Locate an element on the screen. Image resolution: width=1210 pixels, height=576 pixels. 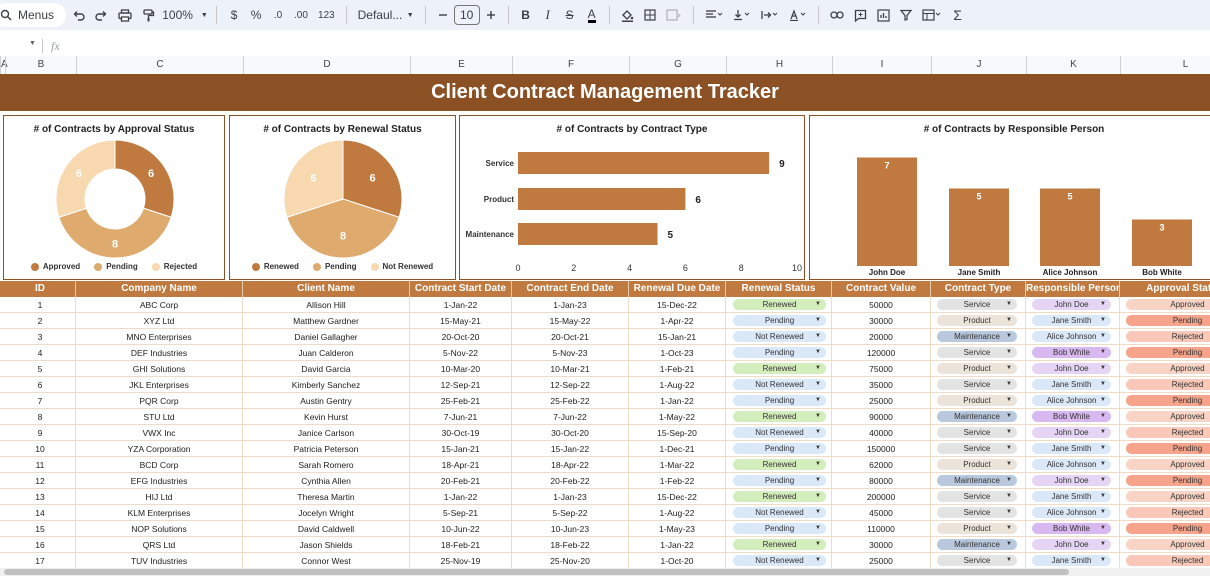
renewal-due-date-cell: 1-Dec-21 is located at coordinates (677, 449).